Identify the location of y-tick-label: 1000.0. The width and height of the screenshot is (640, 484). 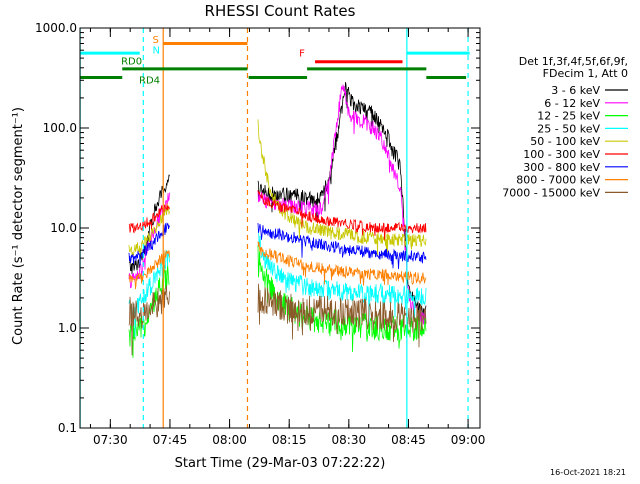
(56, 28).